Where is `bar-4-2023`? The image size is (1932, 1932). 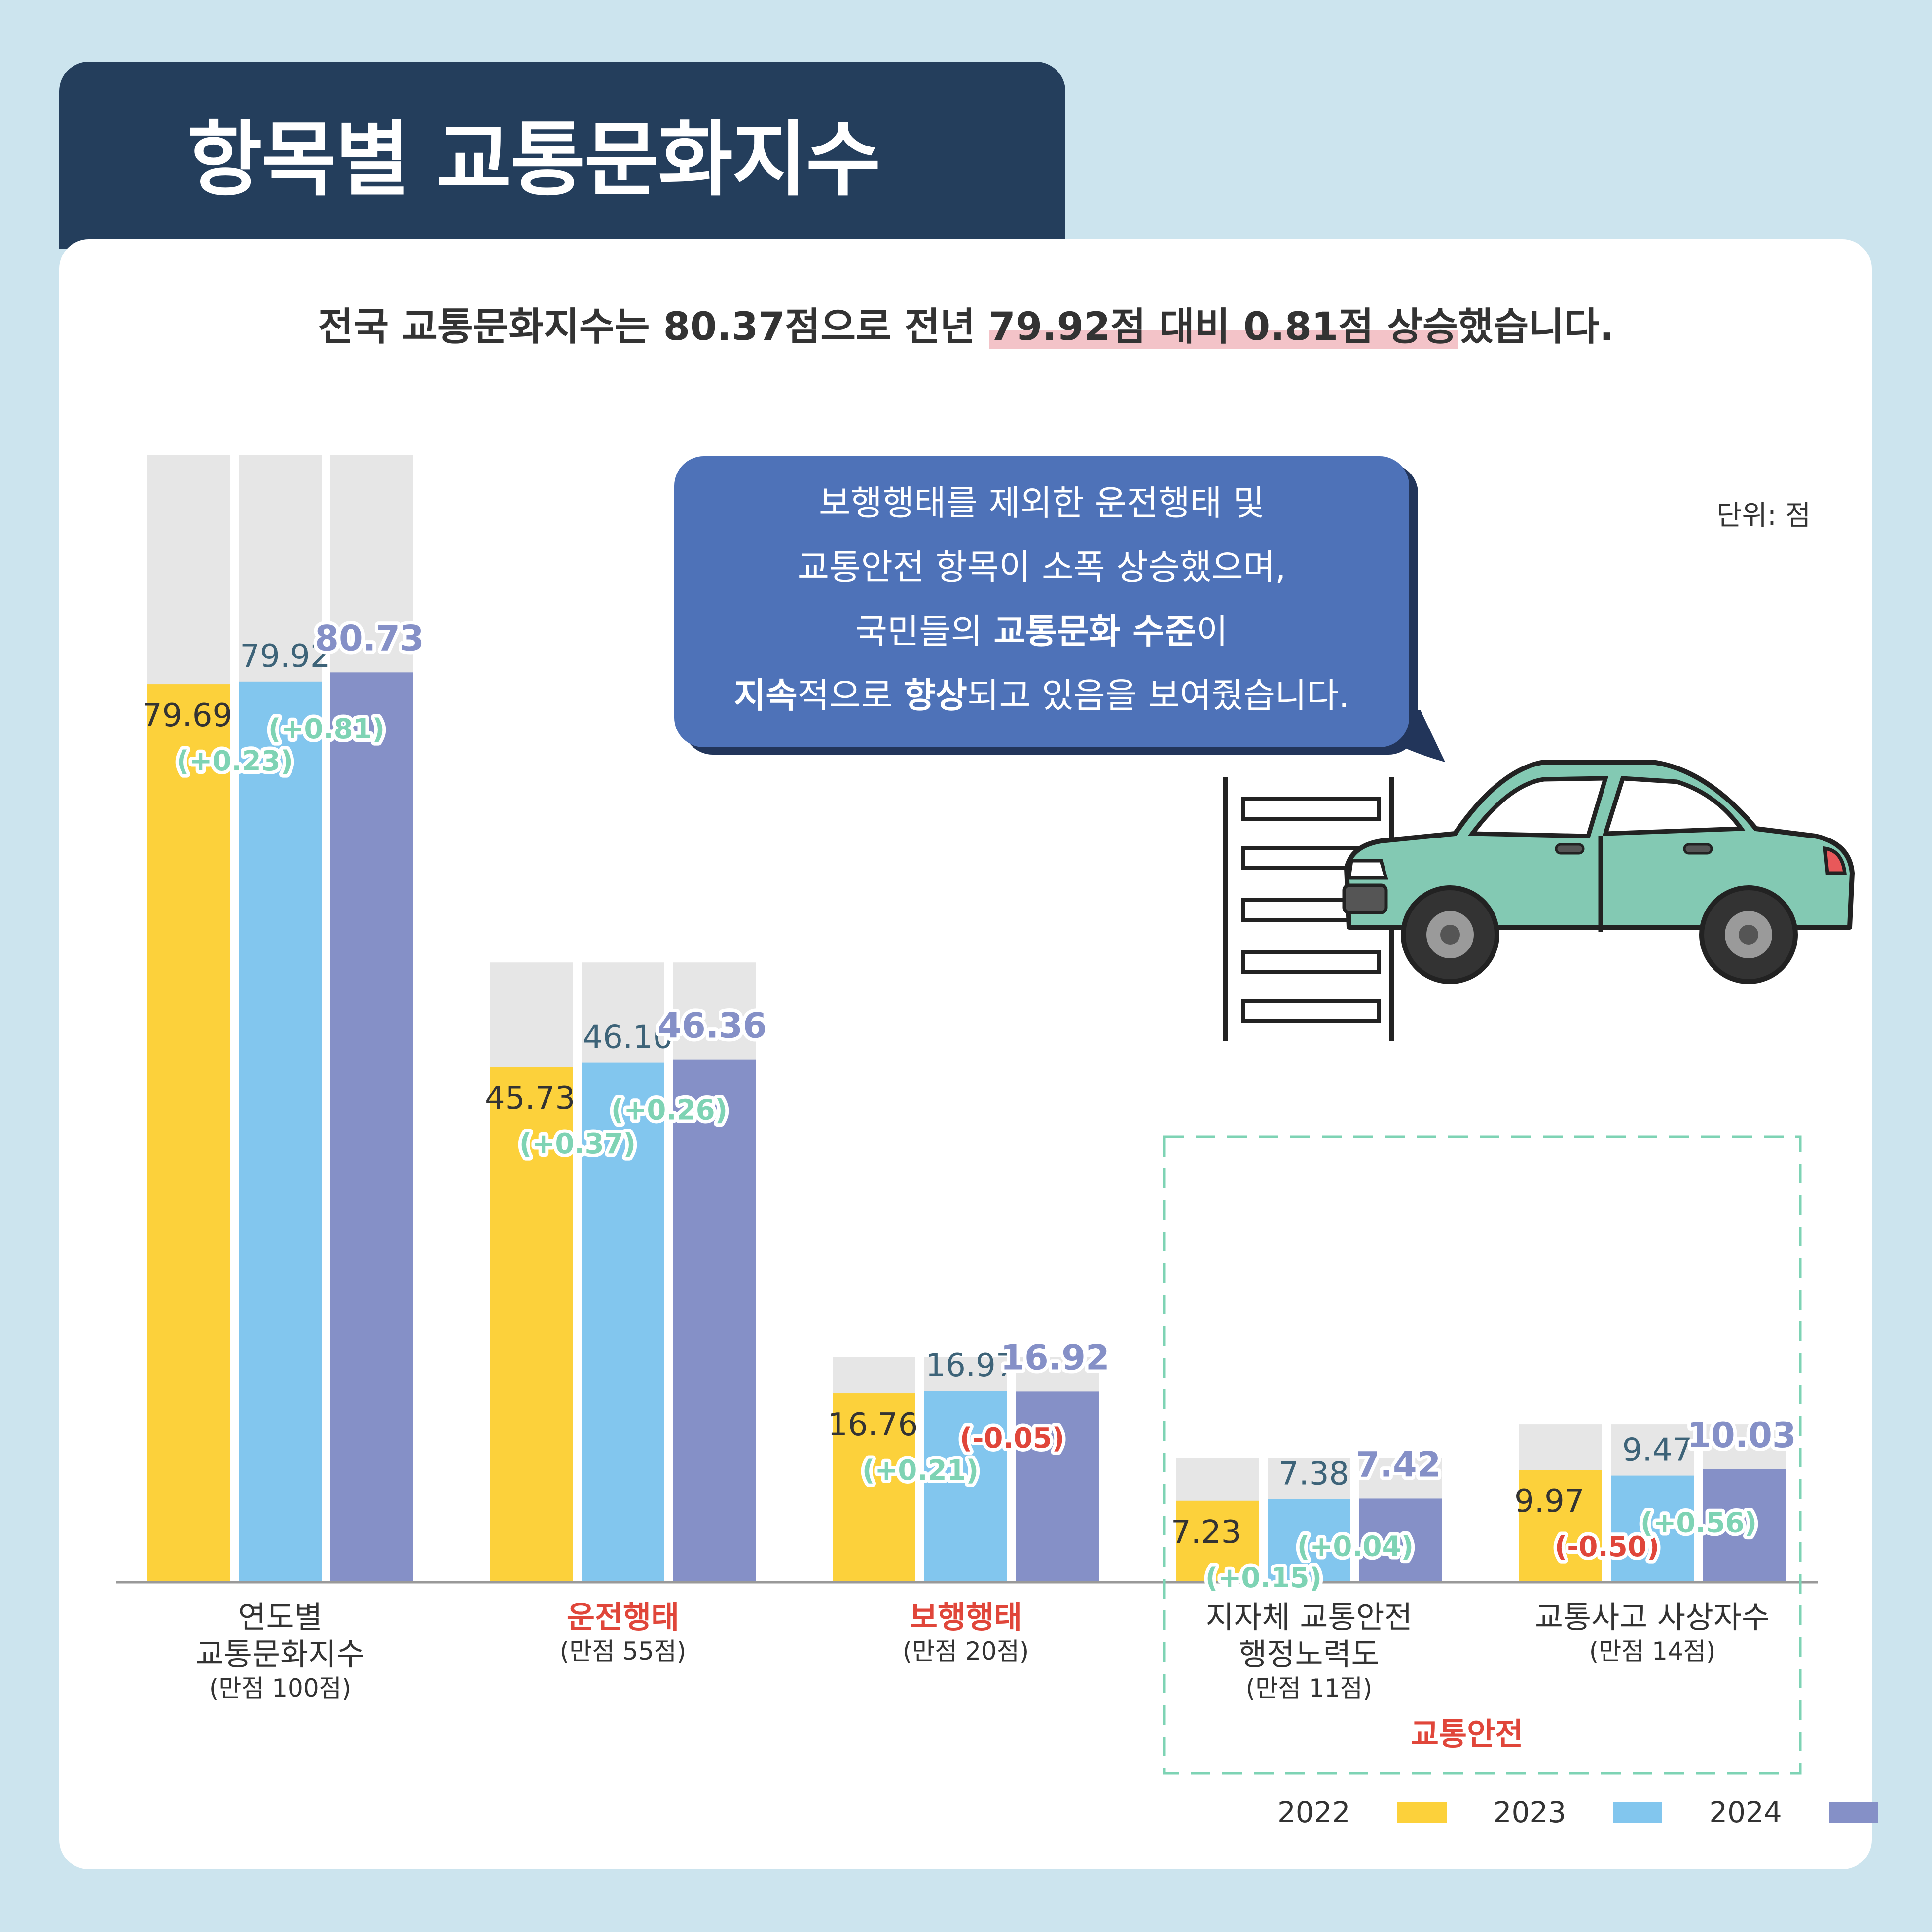 bar-4-2023 is located at coordinates (1653, 1529).